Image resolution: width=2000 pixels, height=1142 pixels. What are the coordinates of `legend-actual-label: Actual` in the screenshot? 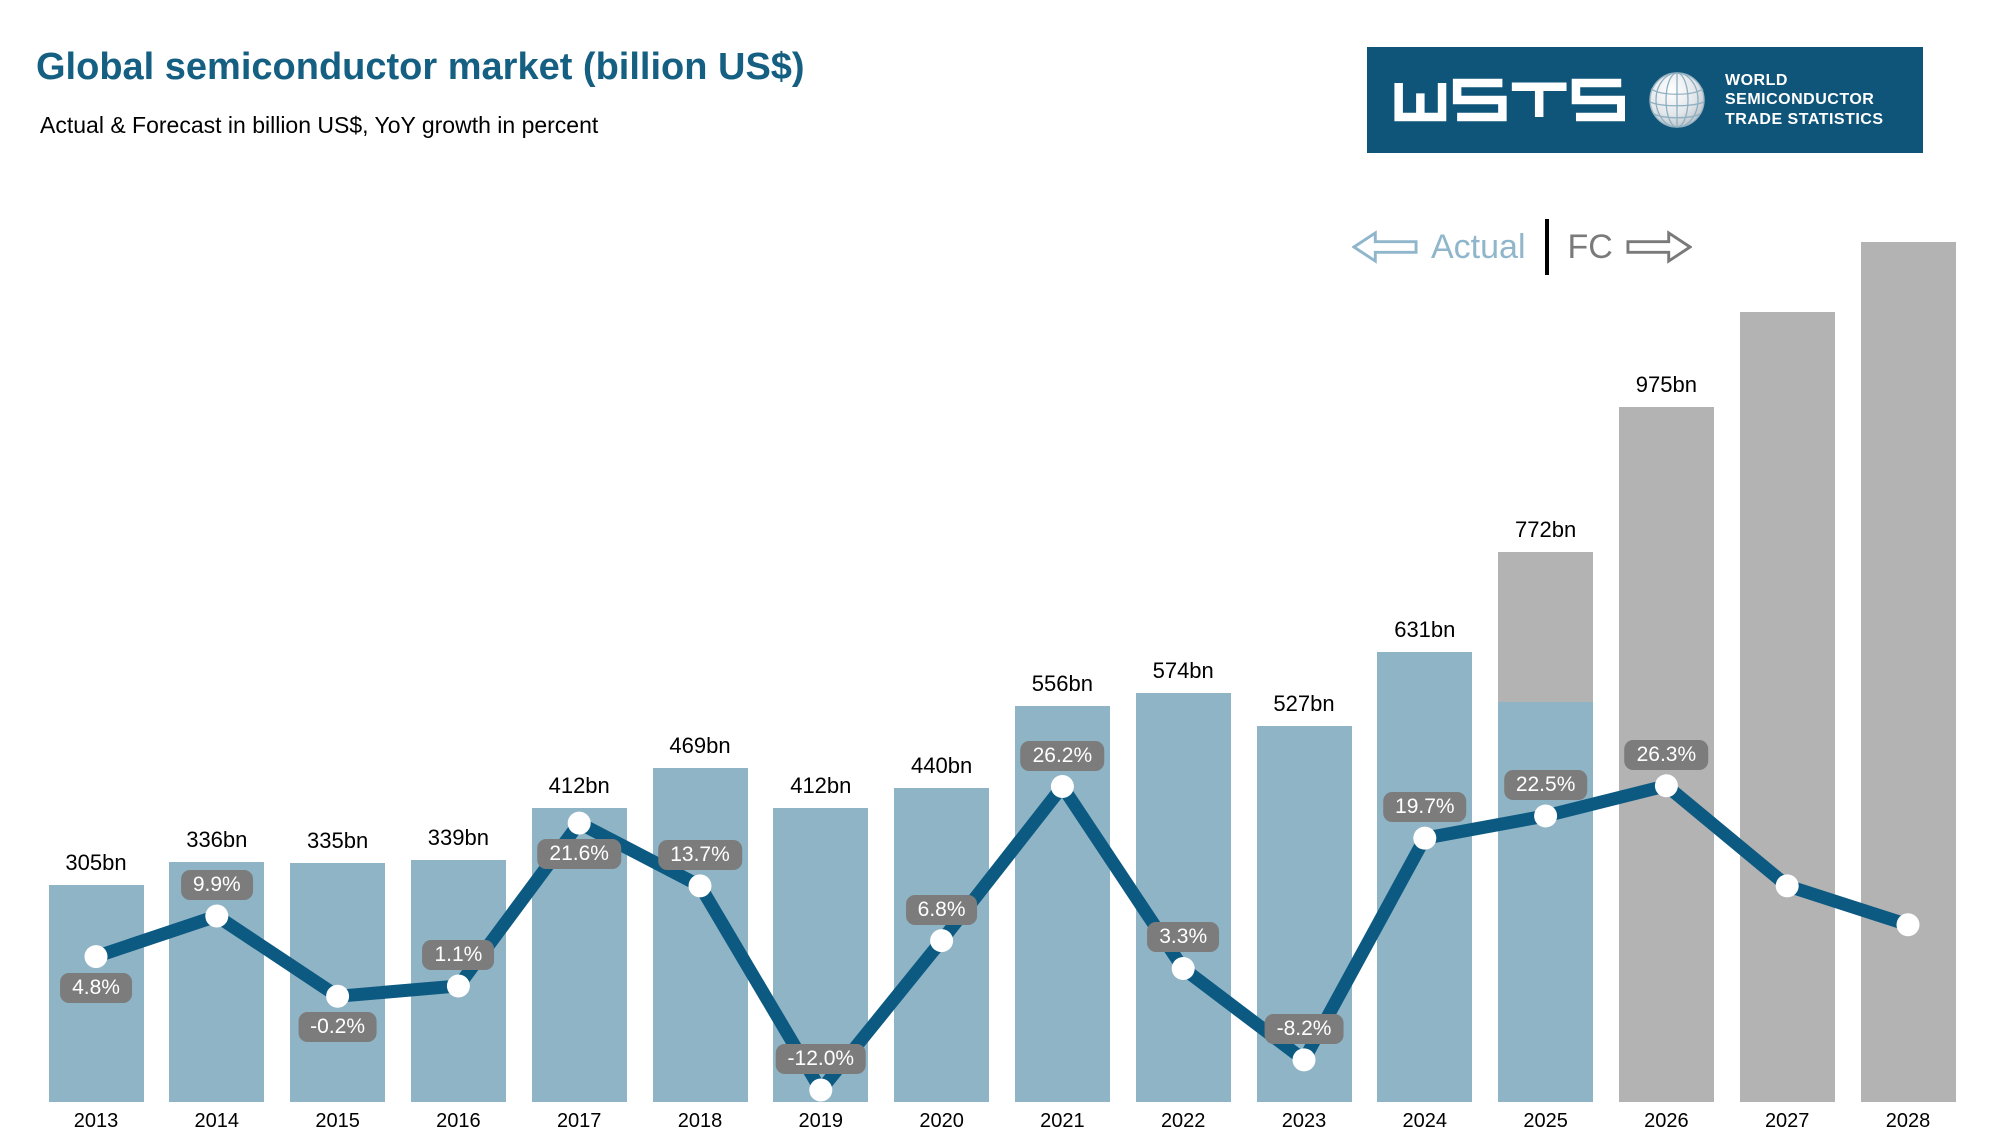 It's located at (1478, 246).